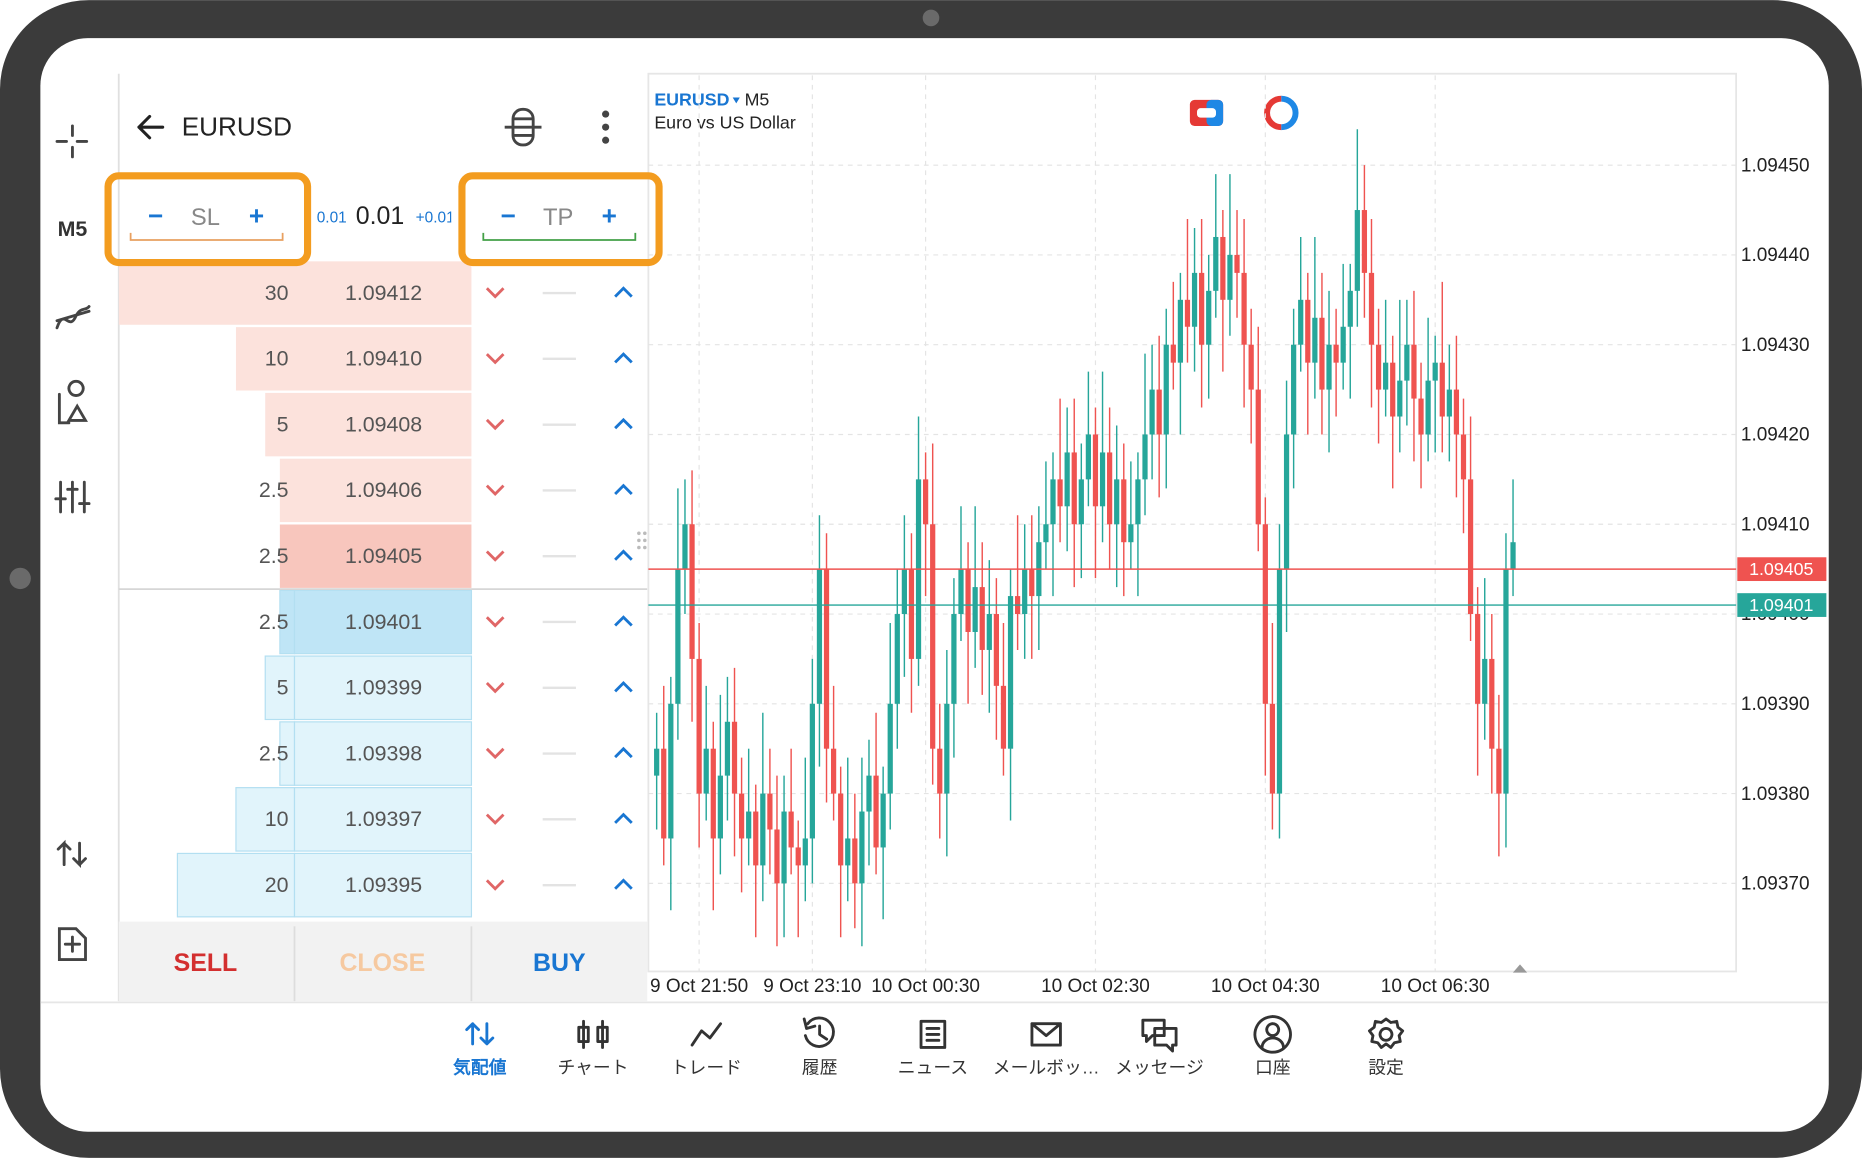 The width and height of the screenshot is (1862, 1158). I want to click on highlight-sl, so click(208, 219).